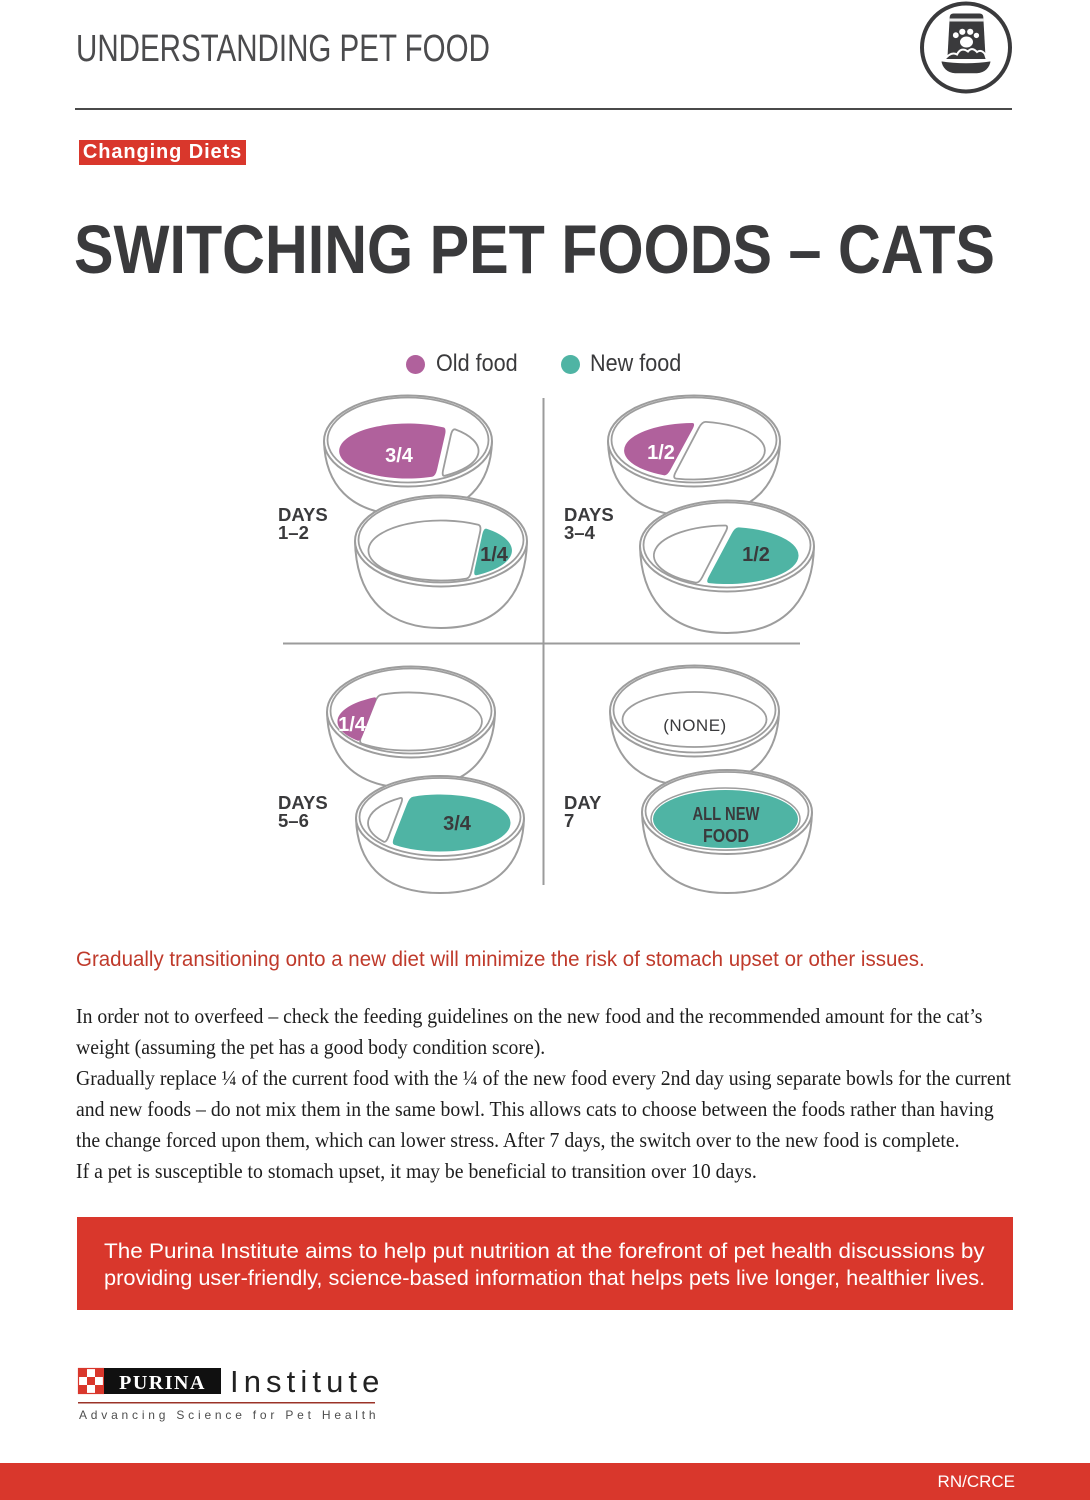  What do you see at coordinates (307, 1381) in the screenshot?
I see `svg-text: Institute` at bounding box center [307, 1381].